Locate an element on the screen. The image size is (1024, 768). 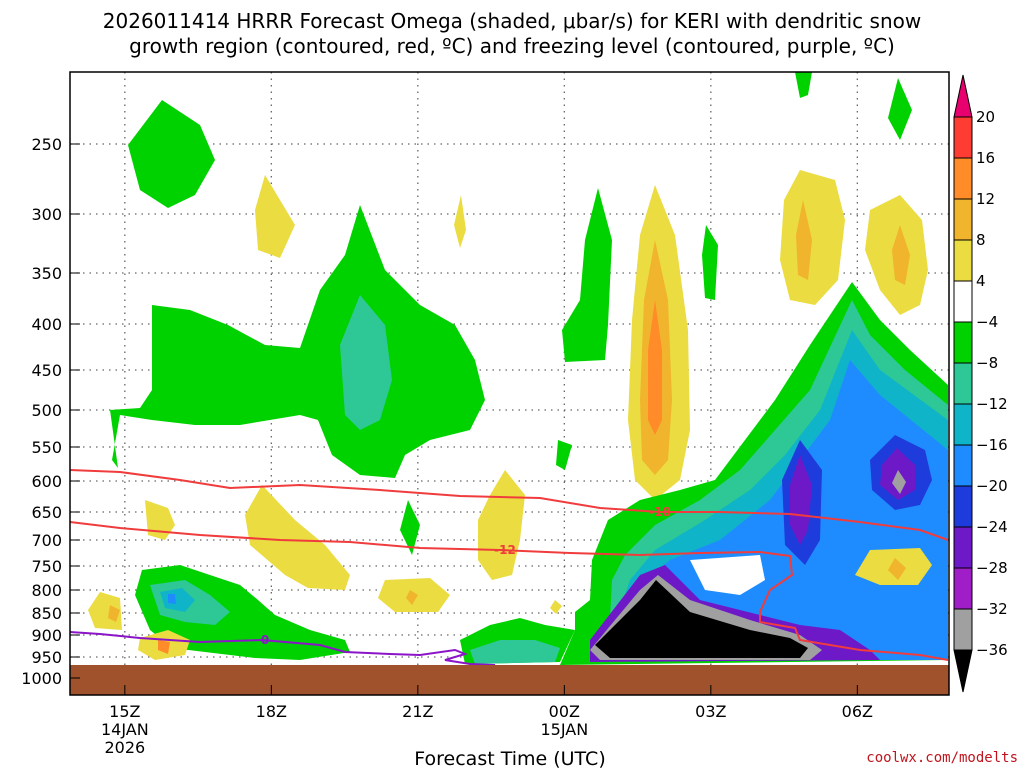
y-tick-label: 450 is located at coordinates (46, 370).